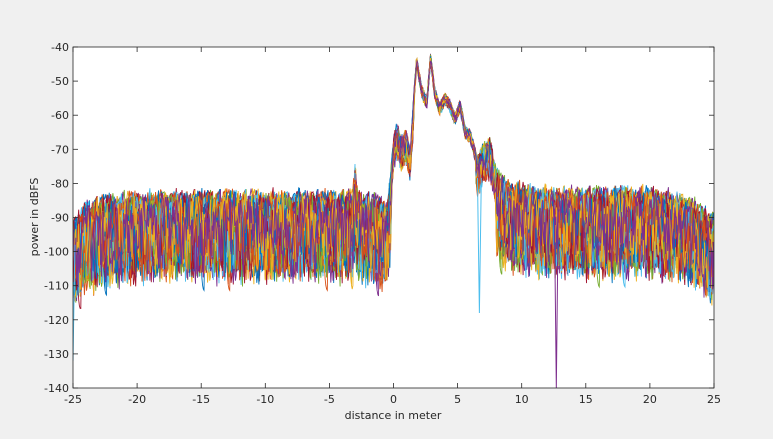  What do you see at coordinates (265, 399) in the screenshot?
I see `x-tick-label: -10` at bounding box center [265, 399].